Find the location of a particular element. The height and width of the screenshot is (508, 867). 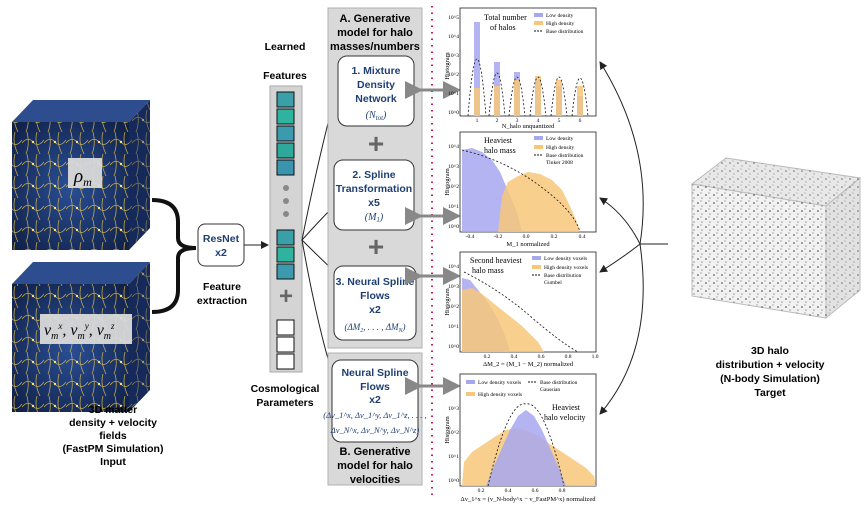

svg-text: Network is located at coordinates (376, 99).